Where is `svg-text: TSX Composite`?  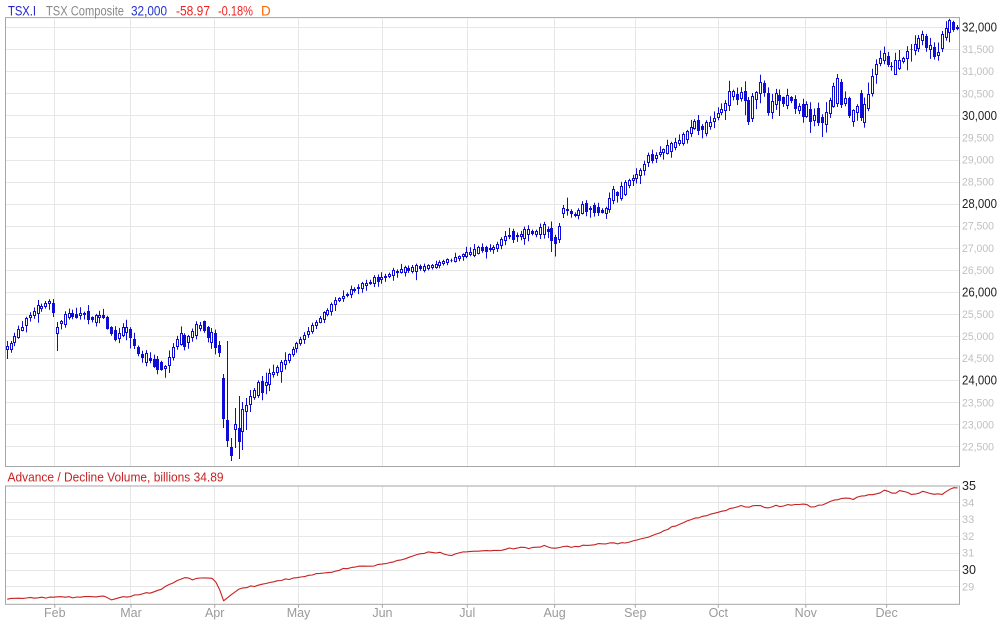
svg-text: TSX Composite is located at coordinates (85, 11).